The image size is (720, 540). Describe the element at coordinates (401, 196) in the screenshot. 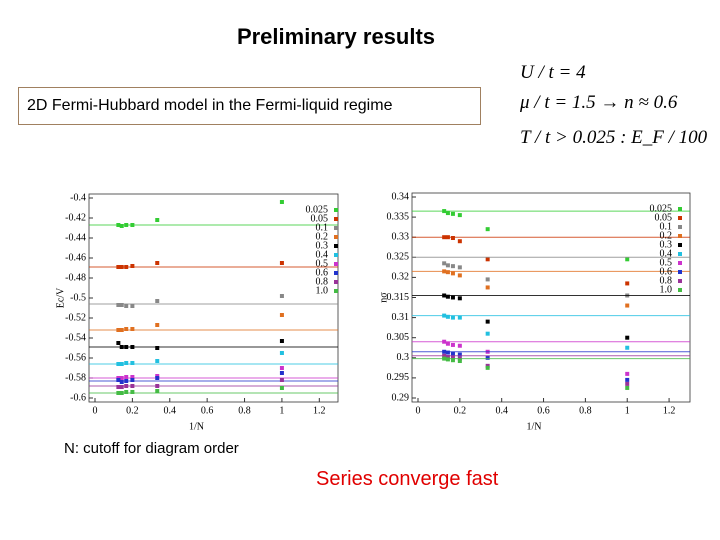

I see `y-tick-label: 0.34` at that location.